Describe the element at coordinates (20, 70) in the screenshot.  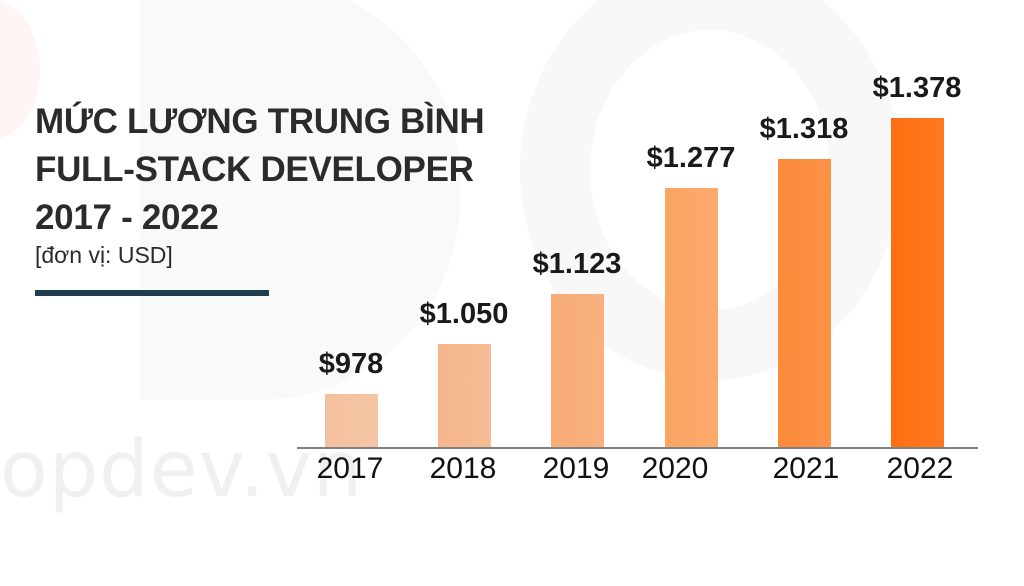
I see `watermark-shape` at that location.